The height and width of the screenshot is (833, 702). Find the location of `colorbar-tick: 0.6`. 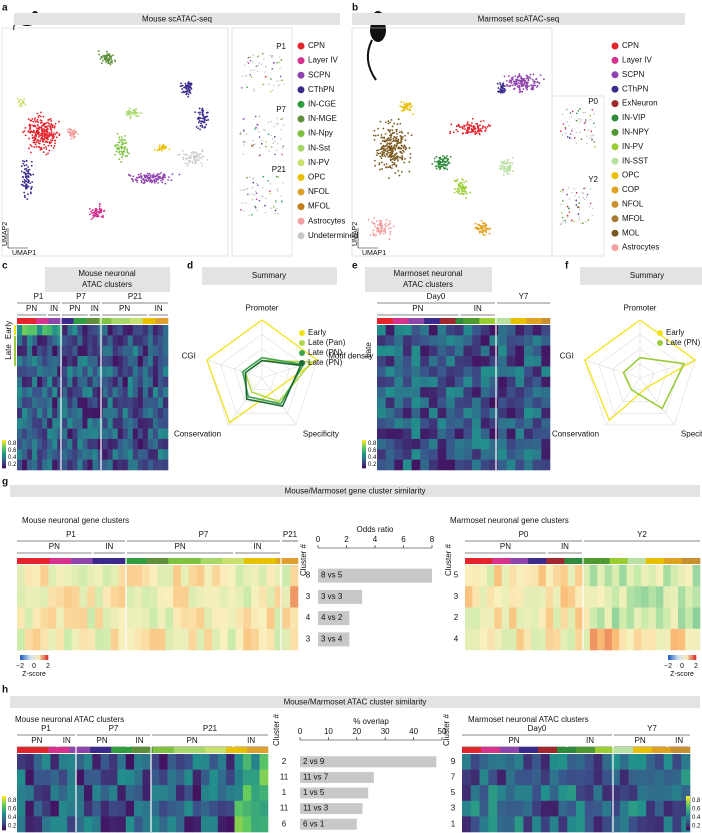

colorbar-tick: 0.6 is located at coordinates (372, 451).